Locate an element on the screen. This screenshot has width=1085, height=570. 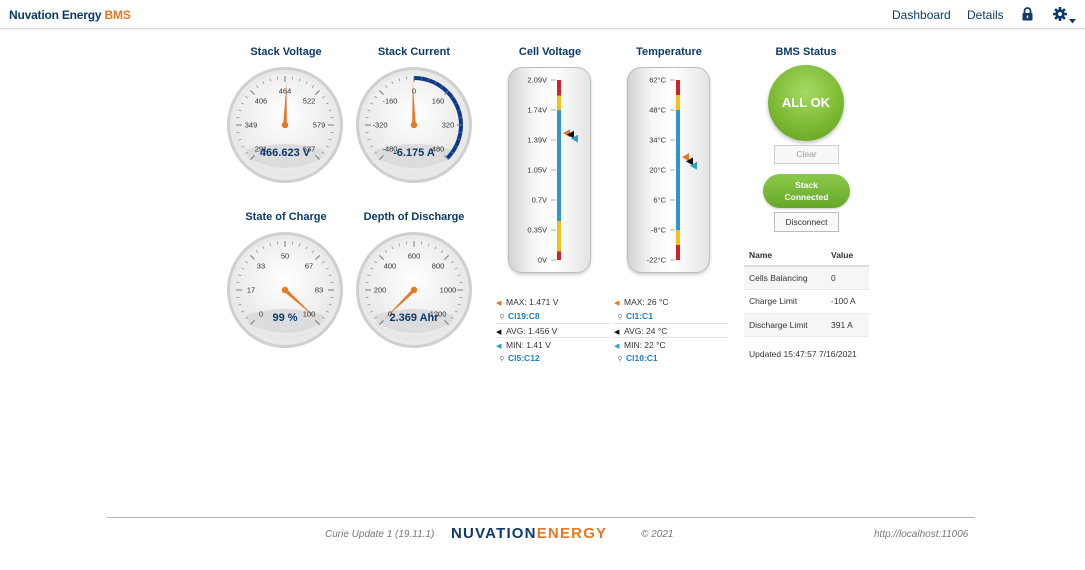
table-row: Cells Balancing 0 is located at coordinates (806, 278).